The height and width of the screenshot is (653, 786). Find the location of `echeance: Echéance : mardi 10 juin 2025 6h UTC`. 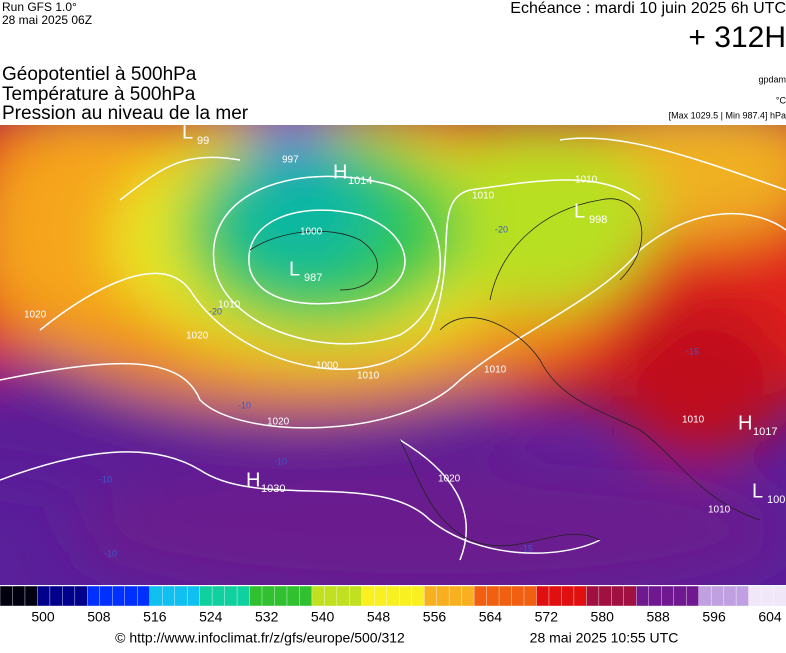

echeance: Echéance : mardi 10 juin 2025 6h UTC is located at coordinates (648, 8).